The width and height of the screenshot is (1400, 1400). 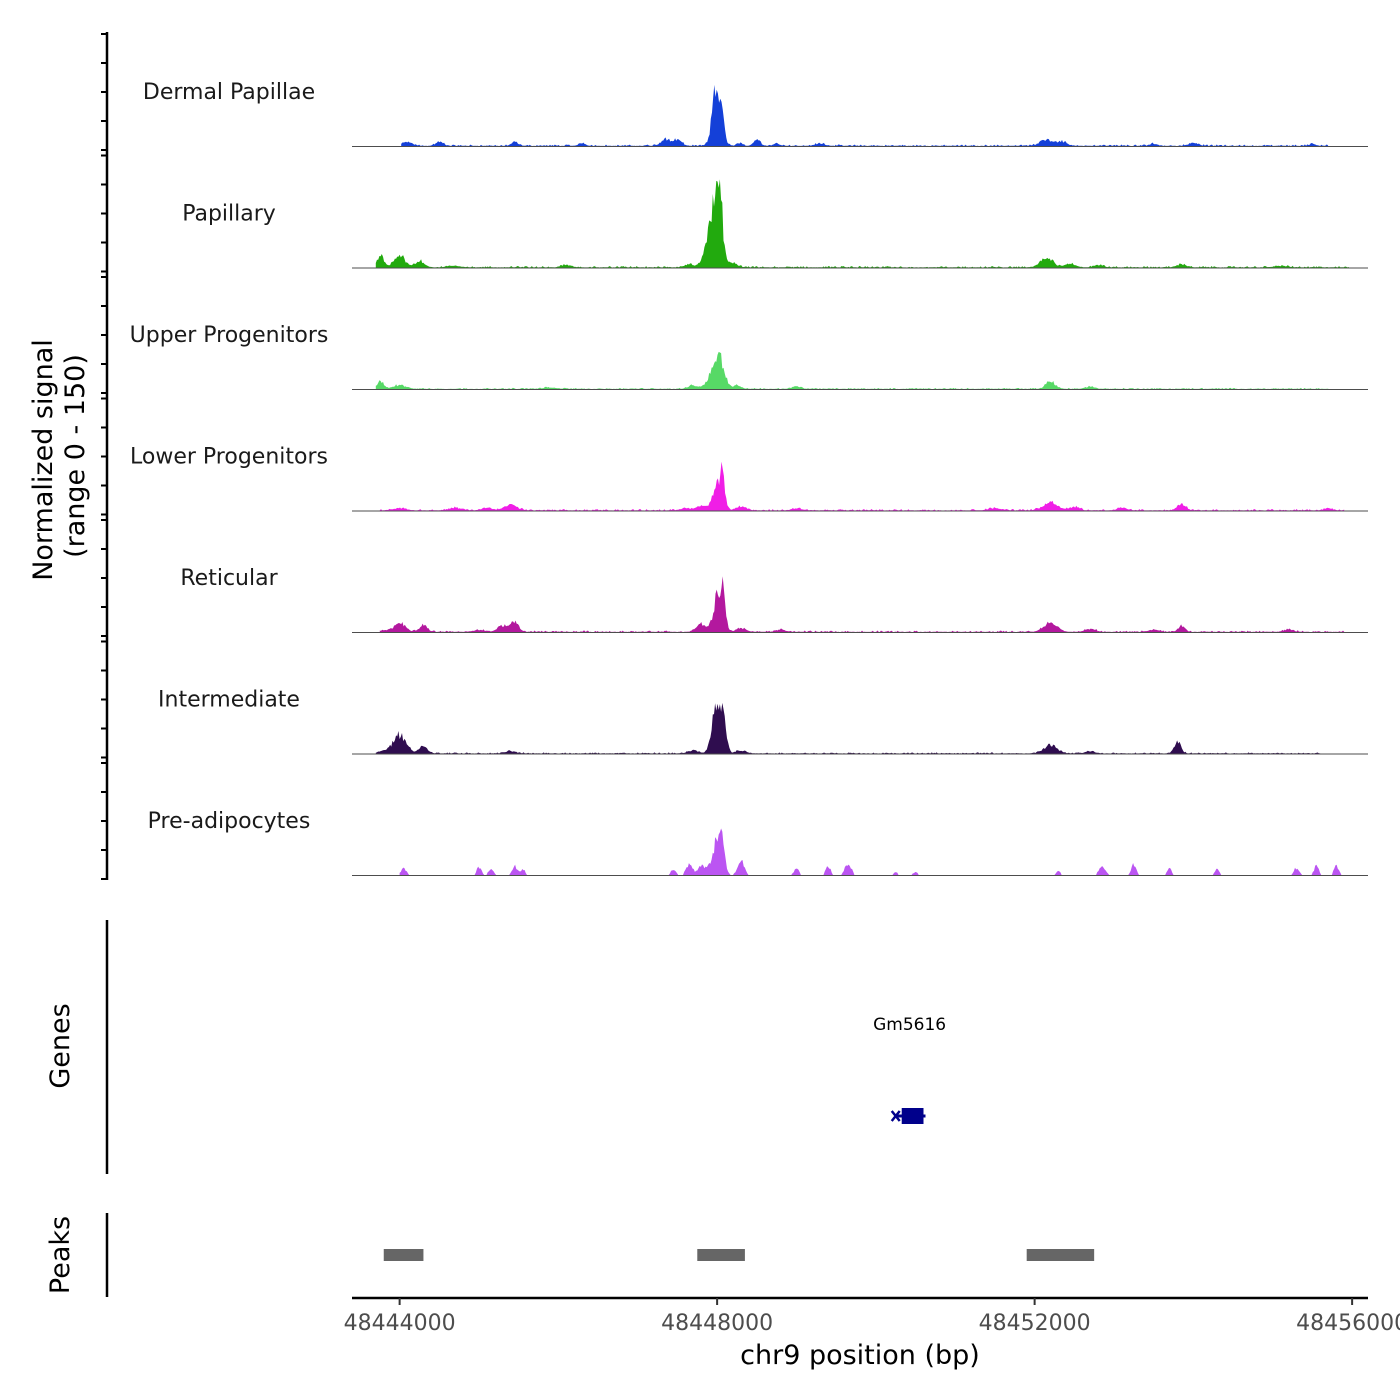 I want to click on track-label: Upper Progenitors, so click(x=229, y=335).